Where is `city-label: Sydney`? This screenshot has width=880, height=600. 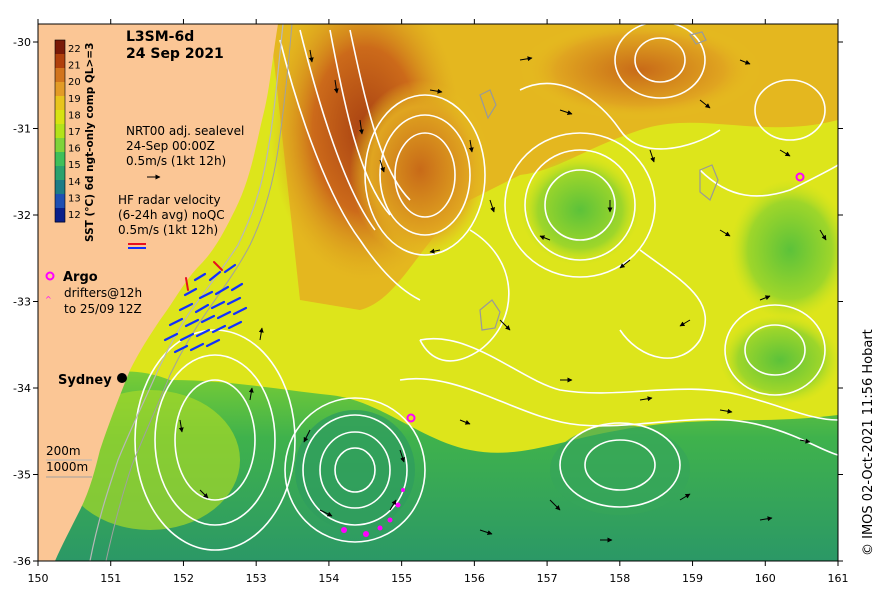
city-label: Sydney is located at coordinates (85, 380).